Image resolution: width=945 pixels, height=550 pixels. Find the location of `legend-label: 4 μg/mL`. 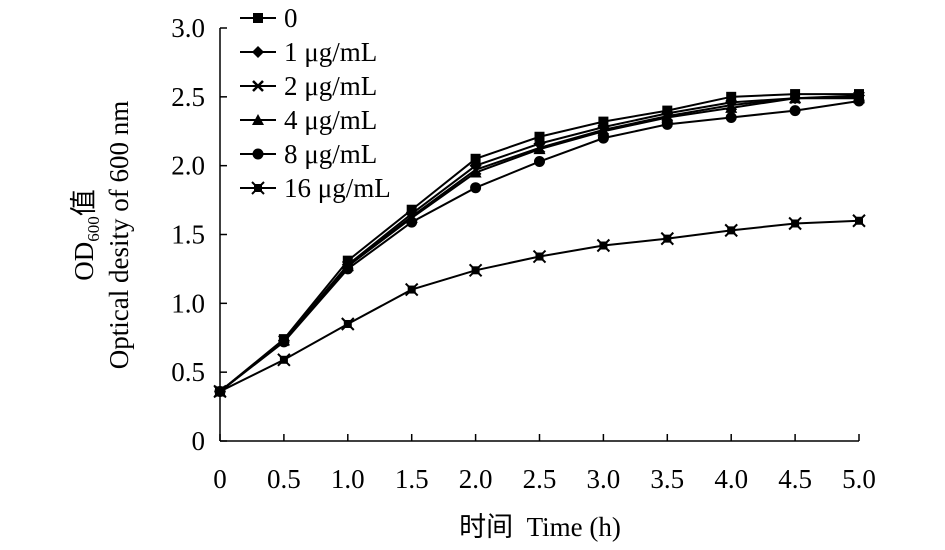

legend-label: 4 μg/mL is located at coordinates (330, 120).